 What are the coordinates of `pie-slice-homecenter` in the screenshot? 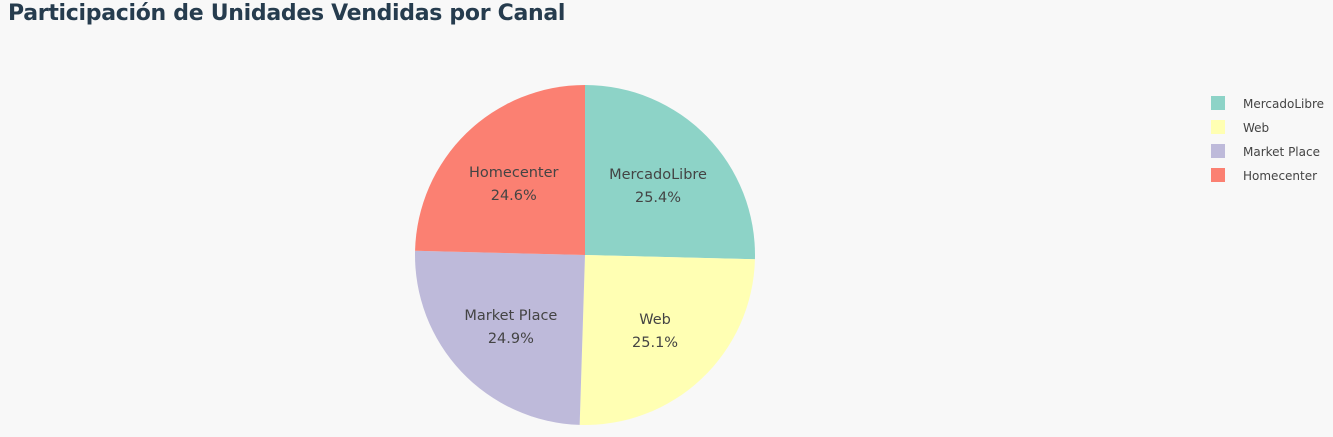 It's located at (500, 170).